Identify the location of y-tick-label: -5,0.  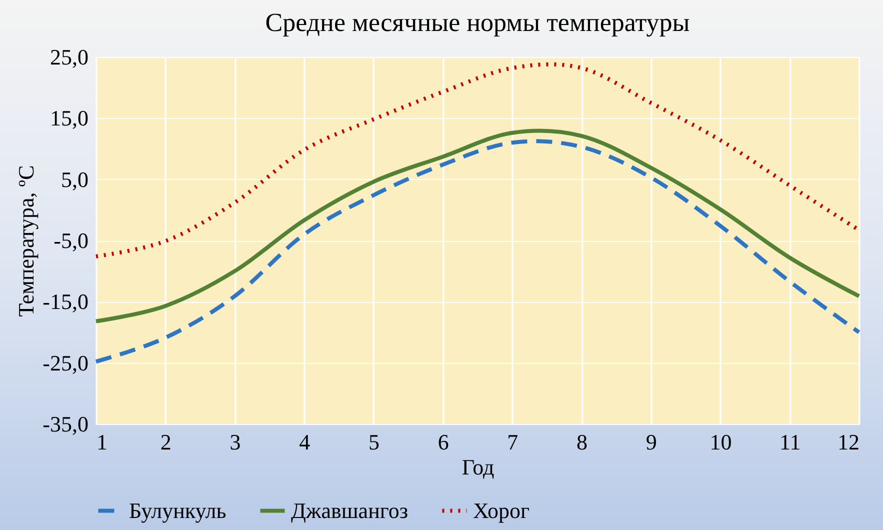
(71, 240).